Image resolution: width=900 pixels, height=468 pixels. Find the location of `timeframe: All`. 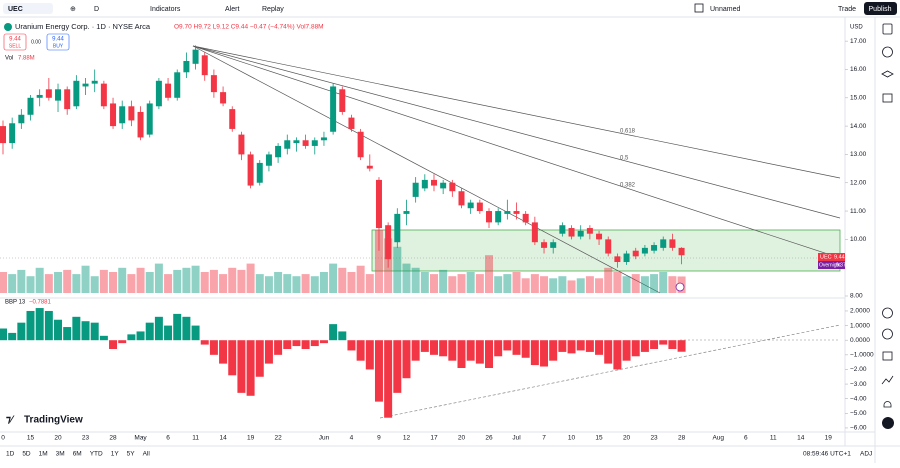

timeframe: All is located at coordinates (147, 454).